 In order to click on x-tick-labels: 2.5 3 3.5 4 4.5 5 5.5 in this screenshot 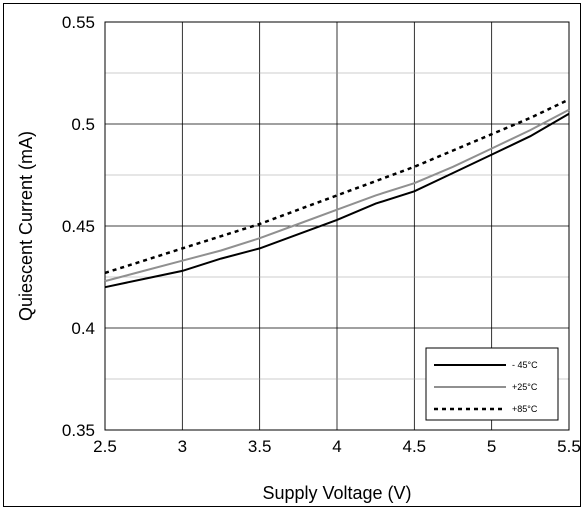, I will do `click(337, 446)`.